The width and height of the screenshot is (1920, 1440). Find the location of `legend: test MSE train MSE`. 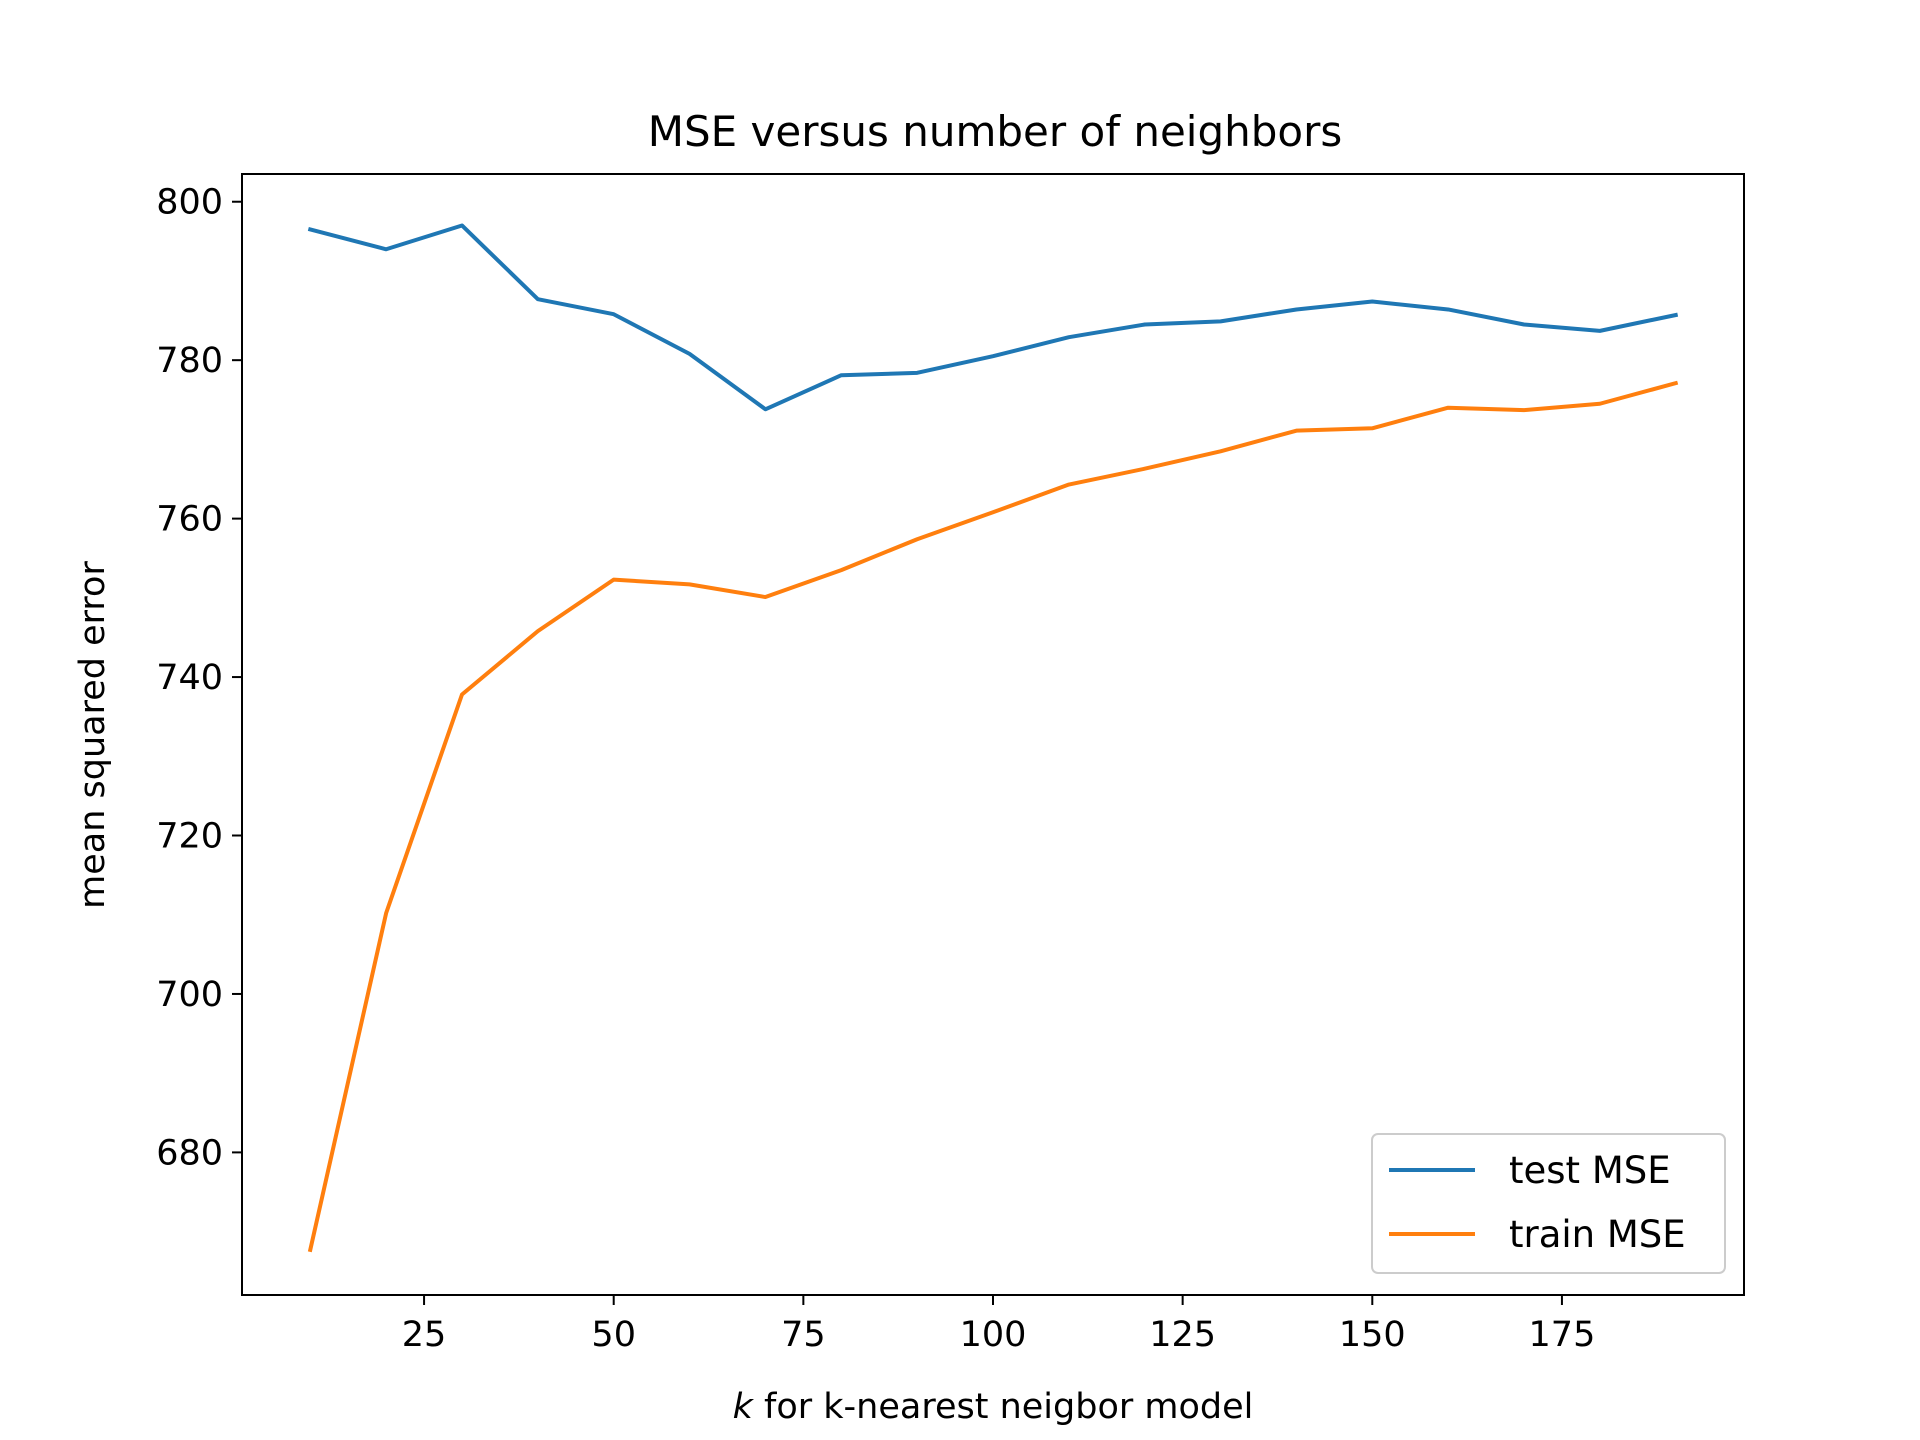

legend: test MSE train MSE is located at coordinates (1548, 1203).